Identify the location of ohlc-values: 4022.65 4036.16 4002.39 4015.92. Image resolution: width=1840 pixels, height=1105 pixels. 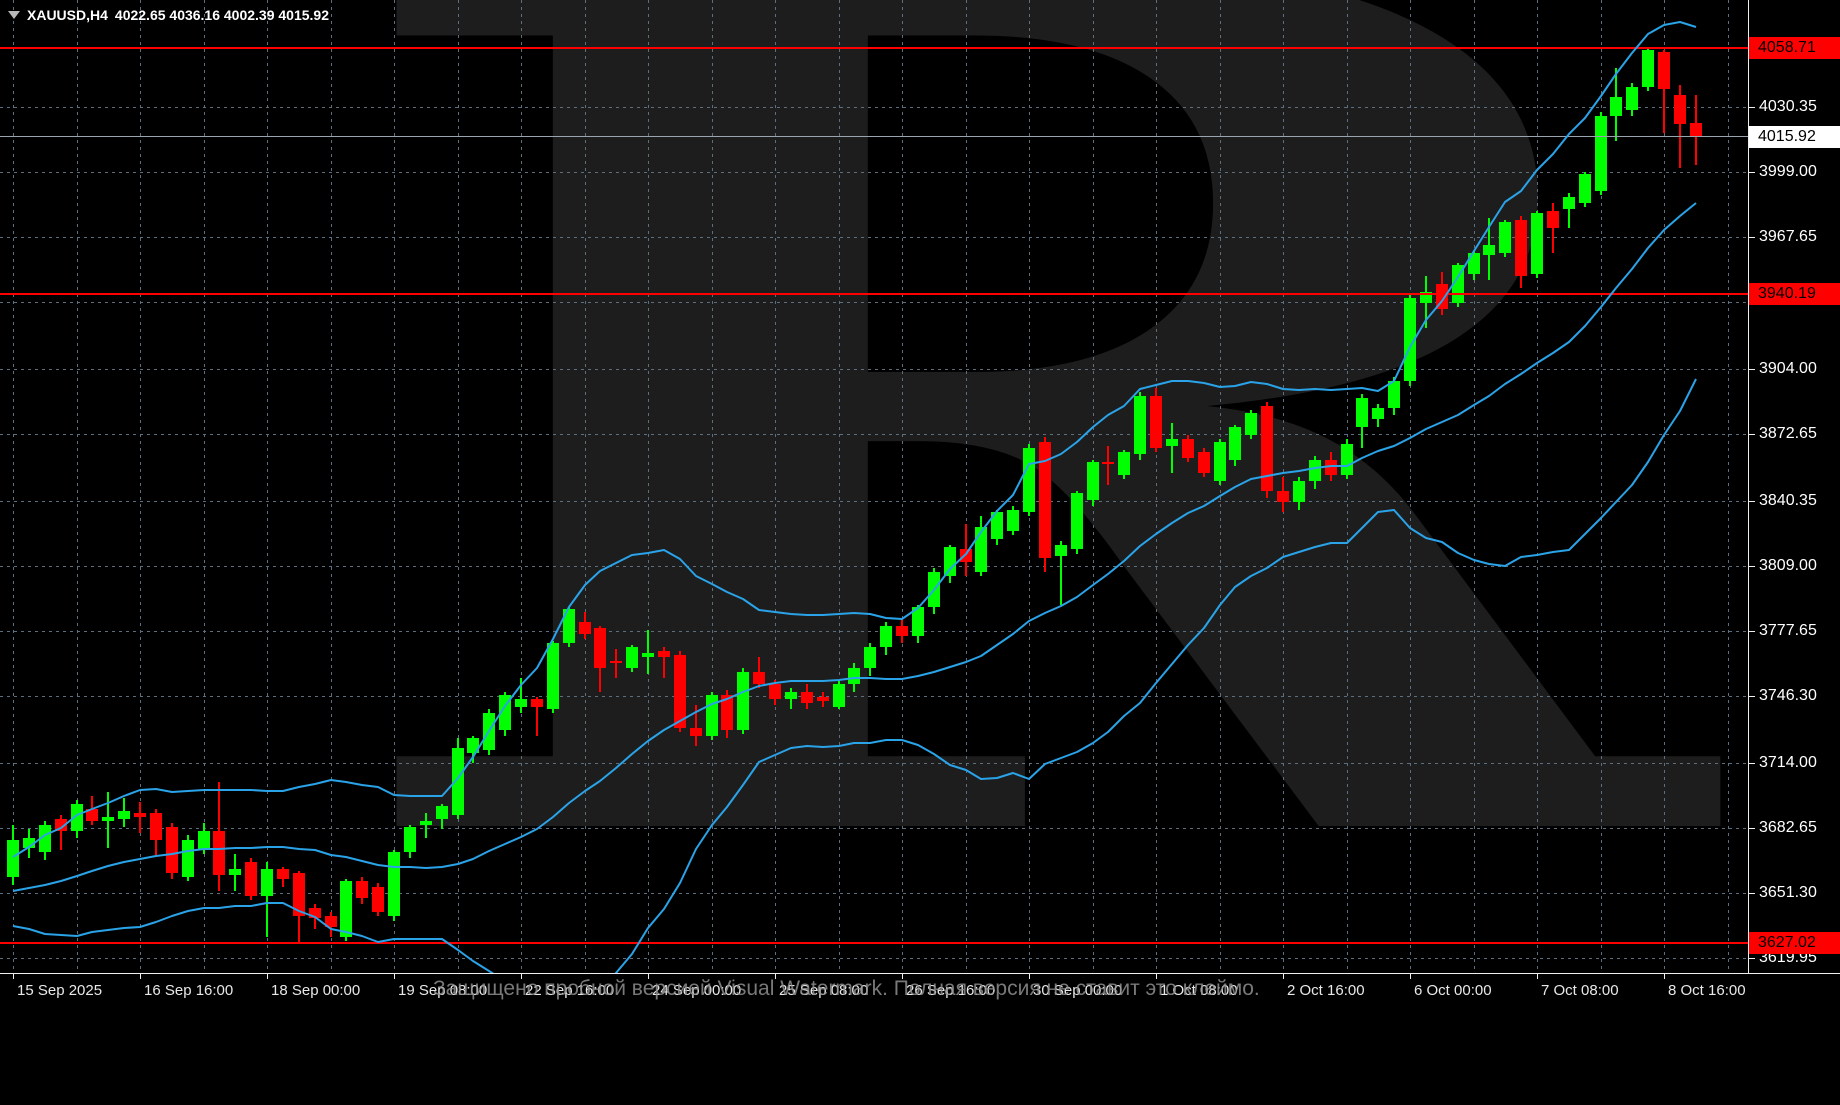
(222, 15).